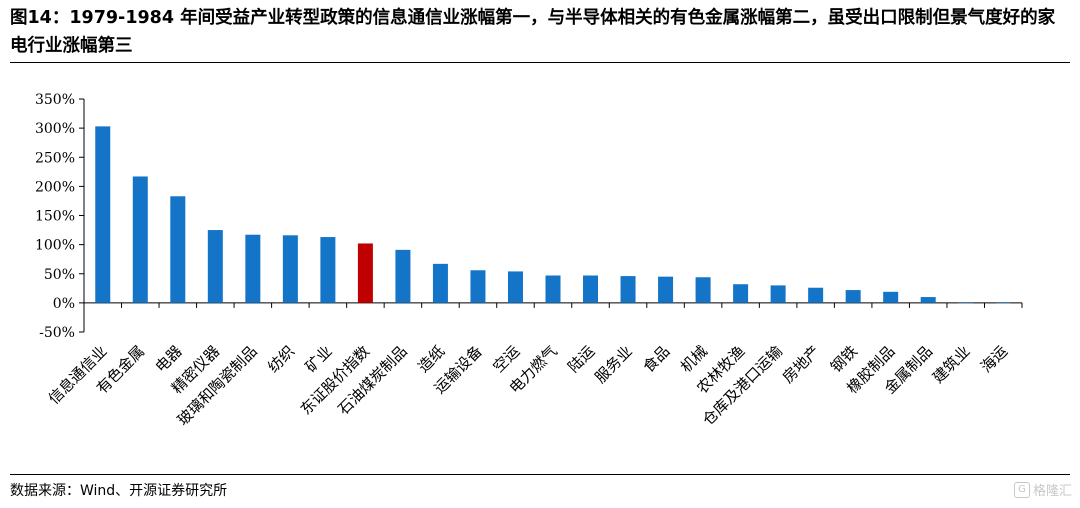 This screenshot has height=508, width=1080. Describe the element at coordinates (55, 246) in the screenshot. I see `y-tick-label: 100%` at that location.